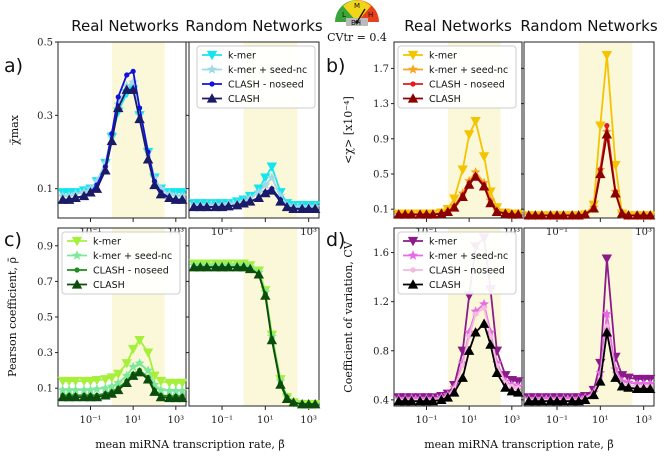 This screenshot has height=461, width=665. Describe the element at coordinates (335, 240) in the screenshot. I see `panel-letter-d: d)` at that location.